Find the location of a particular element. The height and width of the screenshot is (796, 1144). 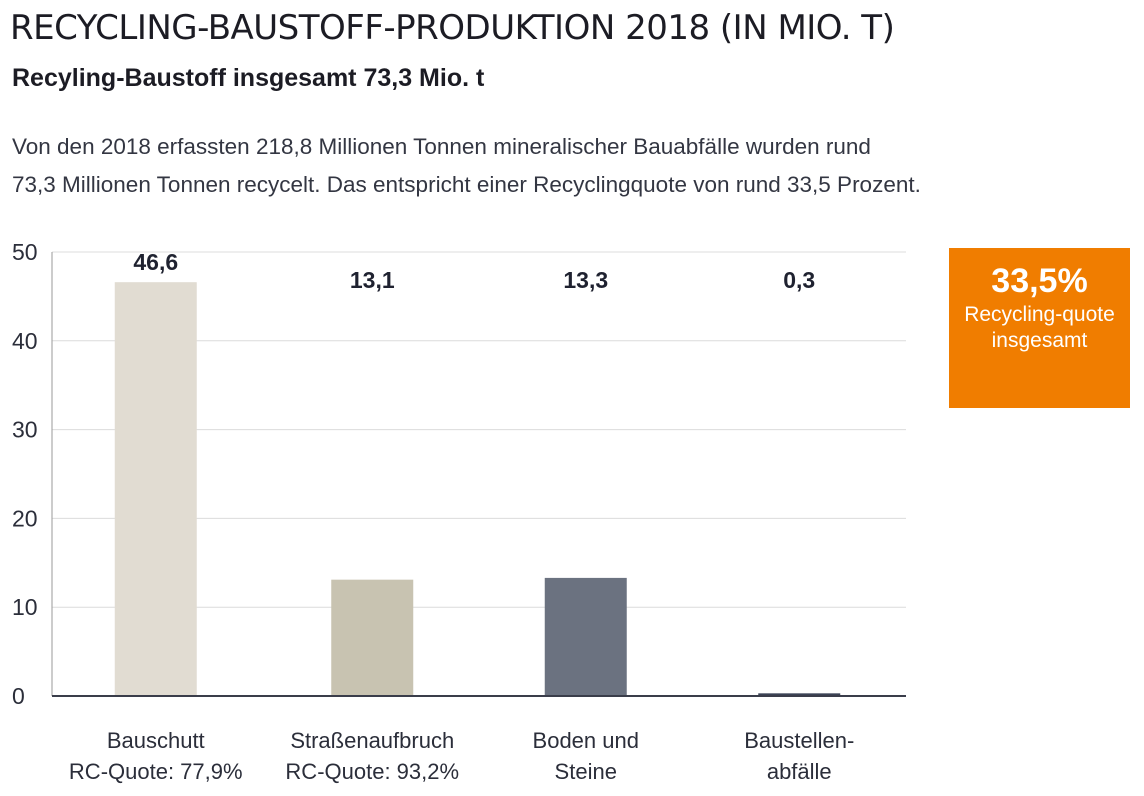

x-category-label: Baustellen- is located at coordinates (799, 740).